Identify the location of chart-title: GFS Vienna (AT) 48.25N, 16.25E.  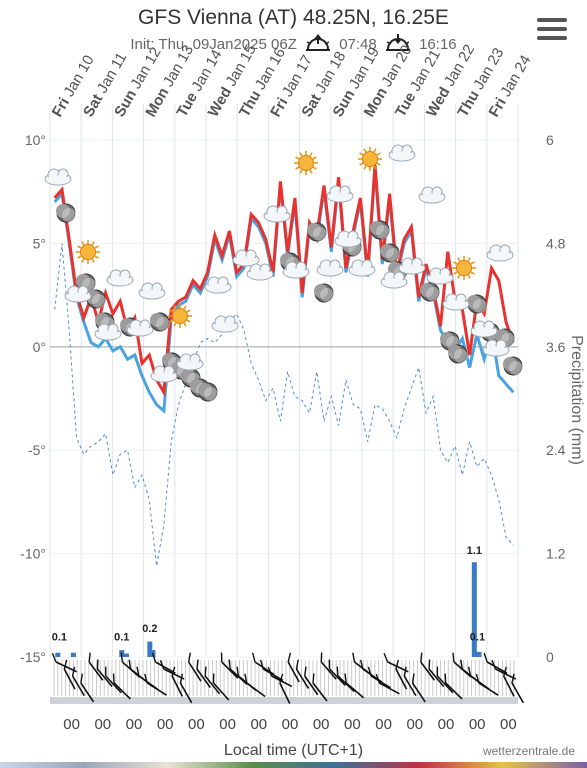
(293, 17).